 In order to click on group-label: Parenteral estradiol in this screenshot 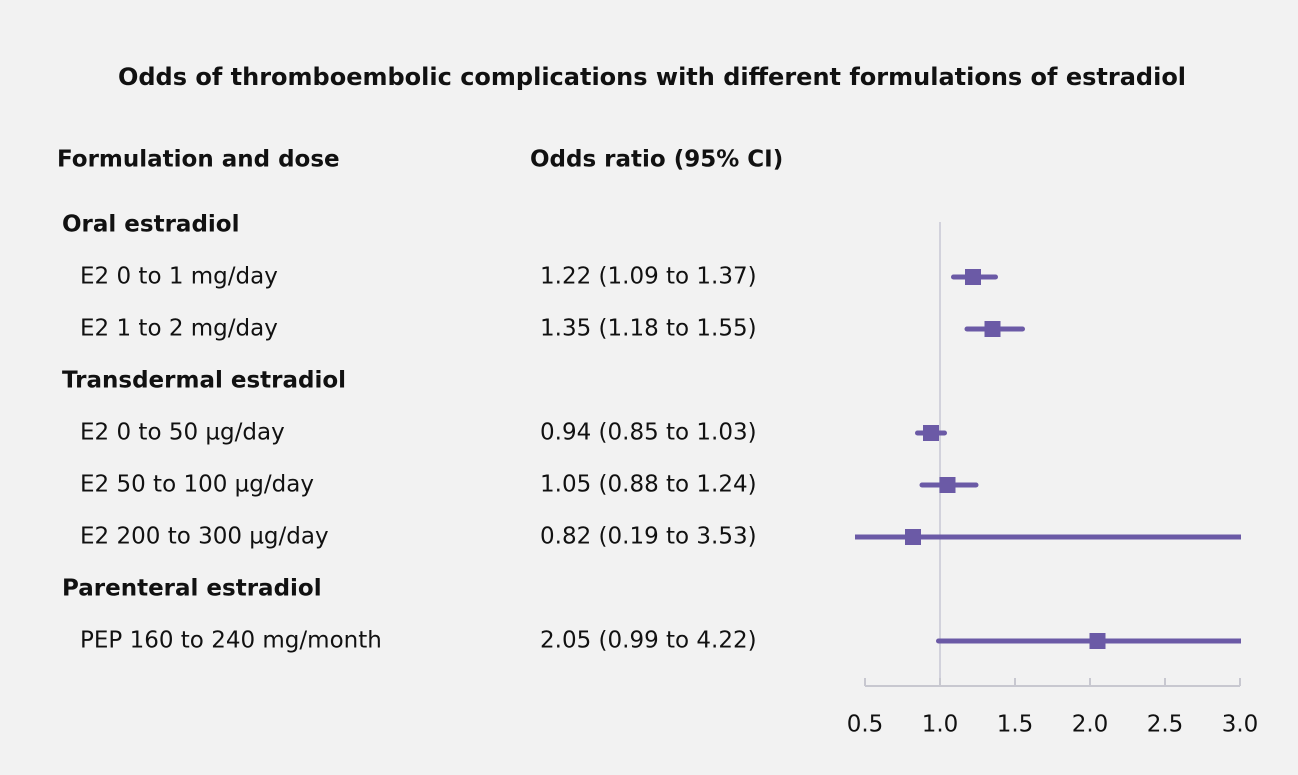, I will do `click(192, 589)`.